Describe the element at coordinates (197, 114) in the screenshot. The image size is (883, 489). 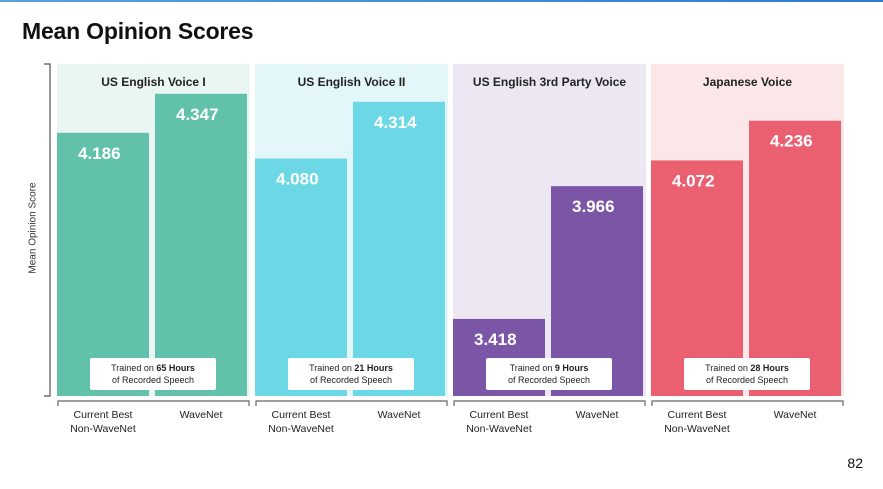
I see `bar-value-label: 4.347` at that location.